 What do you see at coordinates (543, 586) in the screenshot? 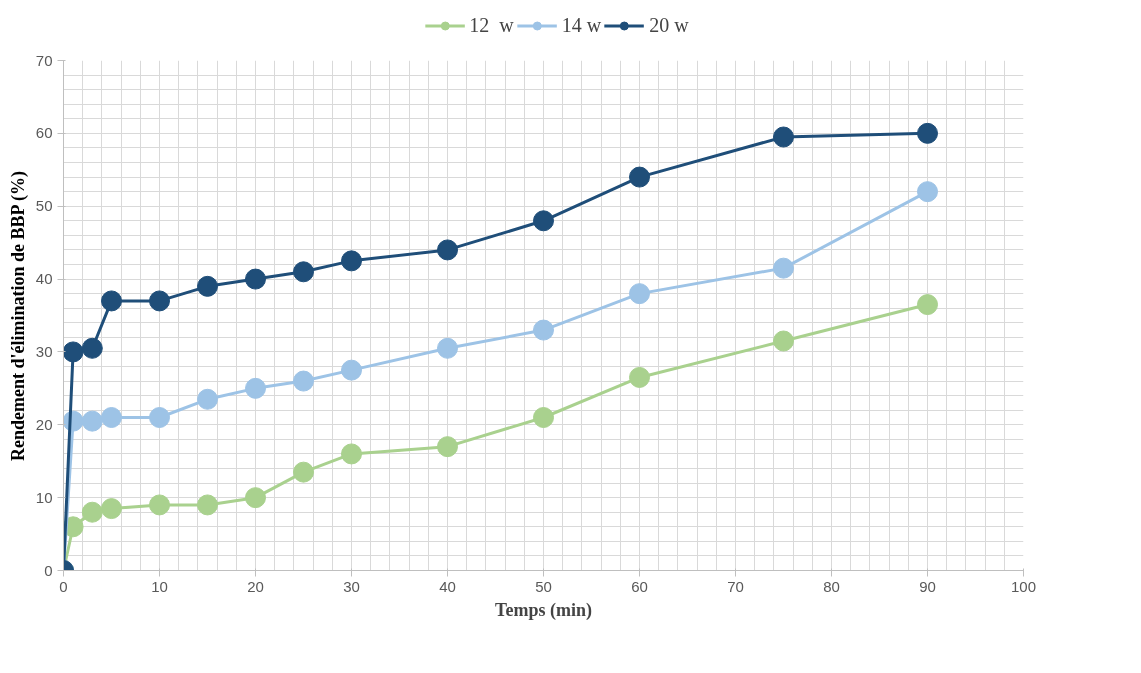
I see `x-tick-label: 50` at bounding box center [543, 586].